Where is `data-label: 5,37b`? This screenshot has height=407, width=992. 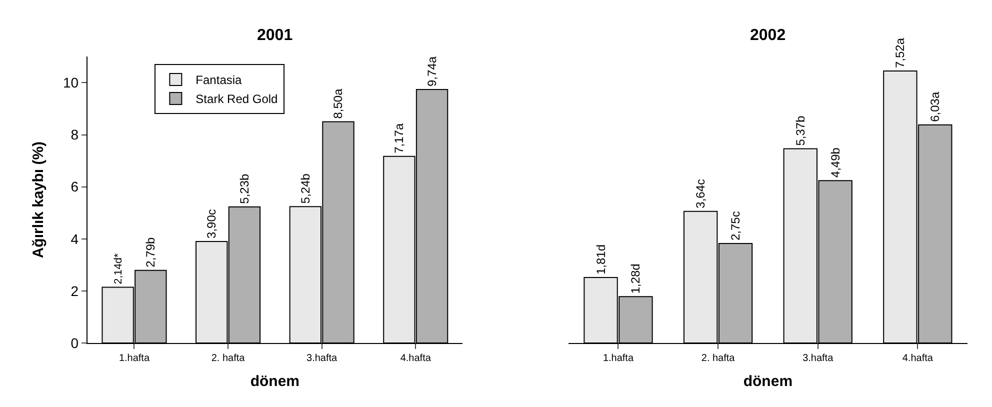
data-label: 5,37b is located at coordinates (800, 130).